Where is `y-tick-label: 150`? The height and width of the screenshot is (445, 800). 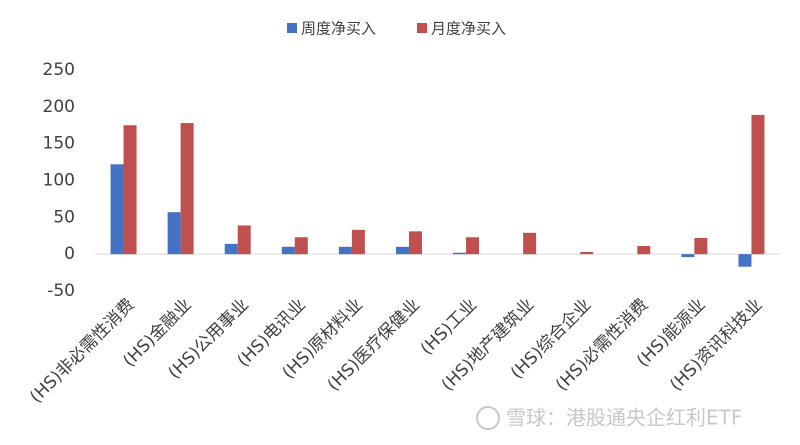
y-tick-label: 150 is located at coordinates (59, 144).